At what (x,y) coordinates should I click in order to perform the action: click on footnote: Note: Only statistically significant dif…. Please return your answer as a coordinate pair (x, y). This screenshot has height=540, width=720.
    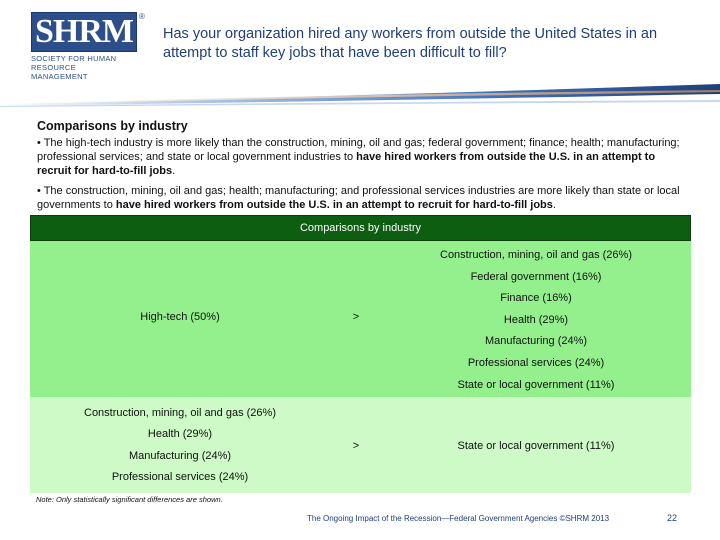
    Looking at the image, I should click on (129, 499).